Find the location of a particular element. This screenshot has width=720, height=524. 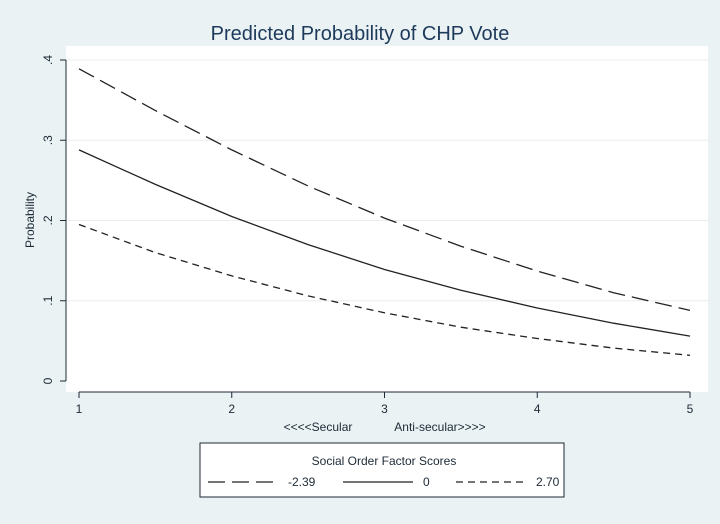

y-tick-label: .2 is located at coordinates (48, 220).